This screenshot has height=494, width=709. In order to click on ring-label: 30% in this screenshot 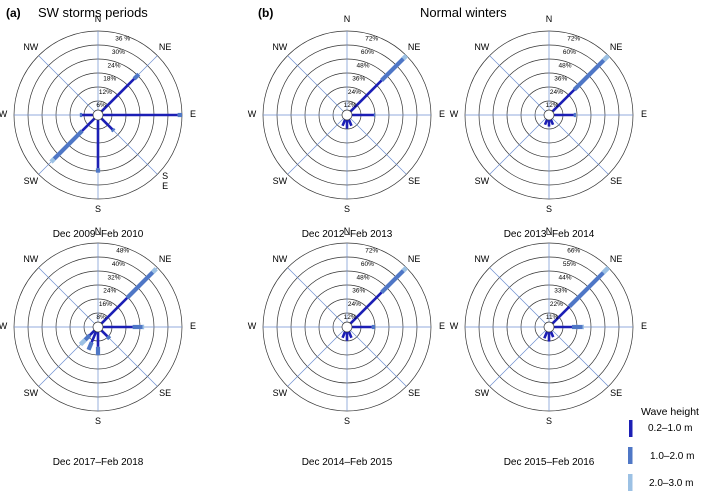, I will do `click(118, 52)`.